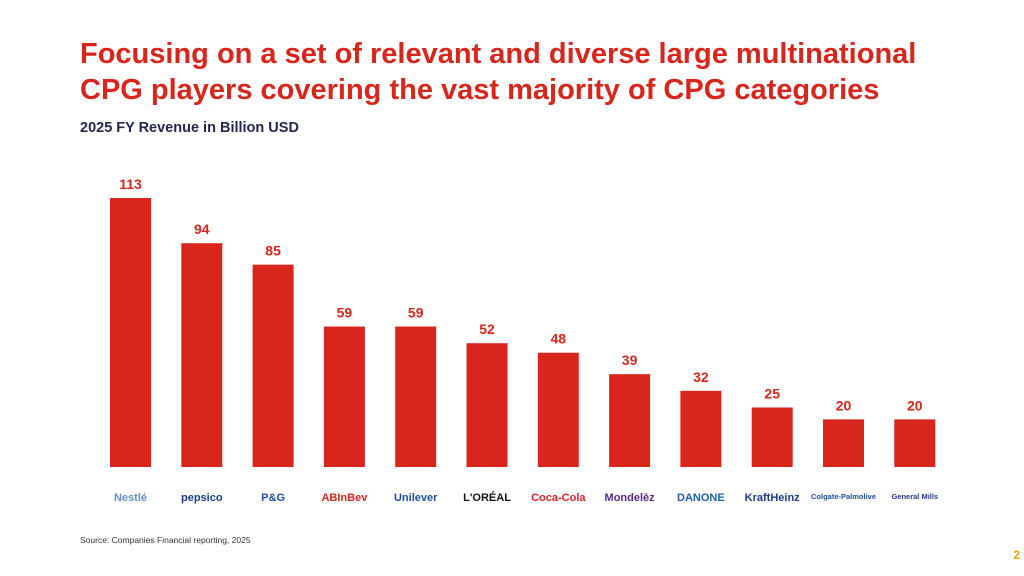 The width and height of the screenshot is (1024, 576). Describe the element at coordinates (701, 428) in the screenshot. I see `bar-danone` at that location.